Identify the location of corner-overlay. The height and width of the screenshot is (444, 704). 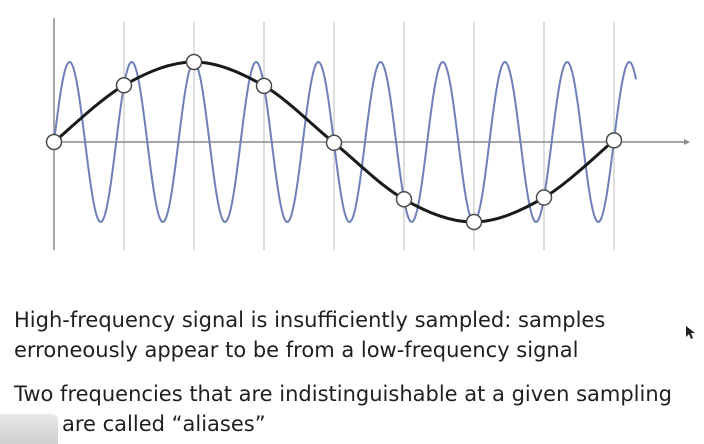
(29, 429).